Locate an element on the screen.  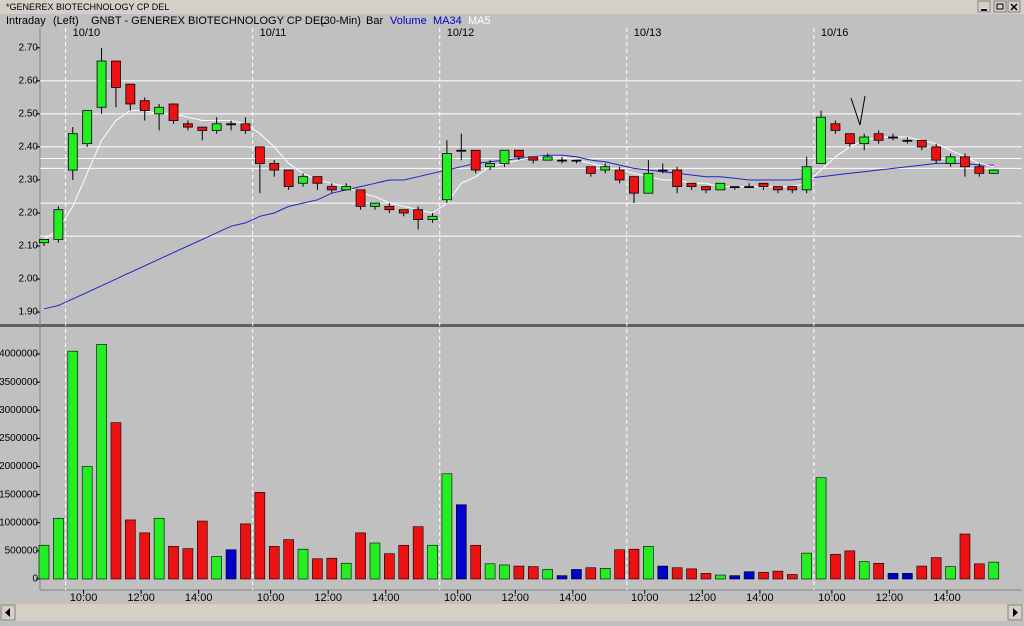
day-label: 10/13 is located at coordinates (648, 33).